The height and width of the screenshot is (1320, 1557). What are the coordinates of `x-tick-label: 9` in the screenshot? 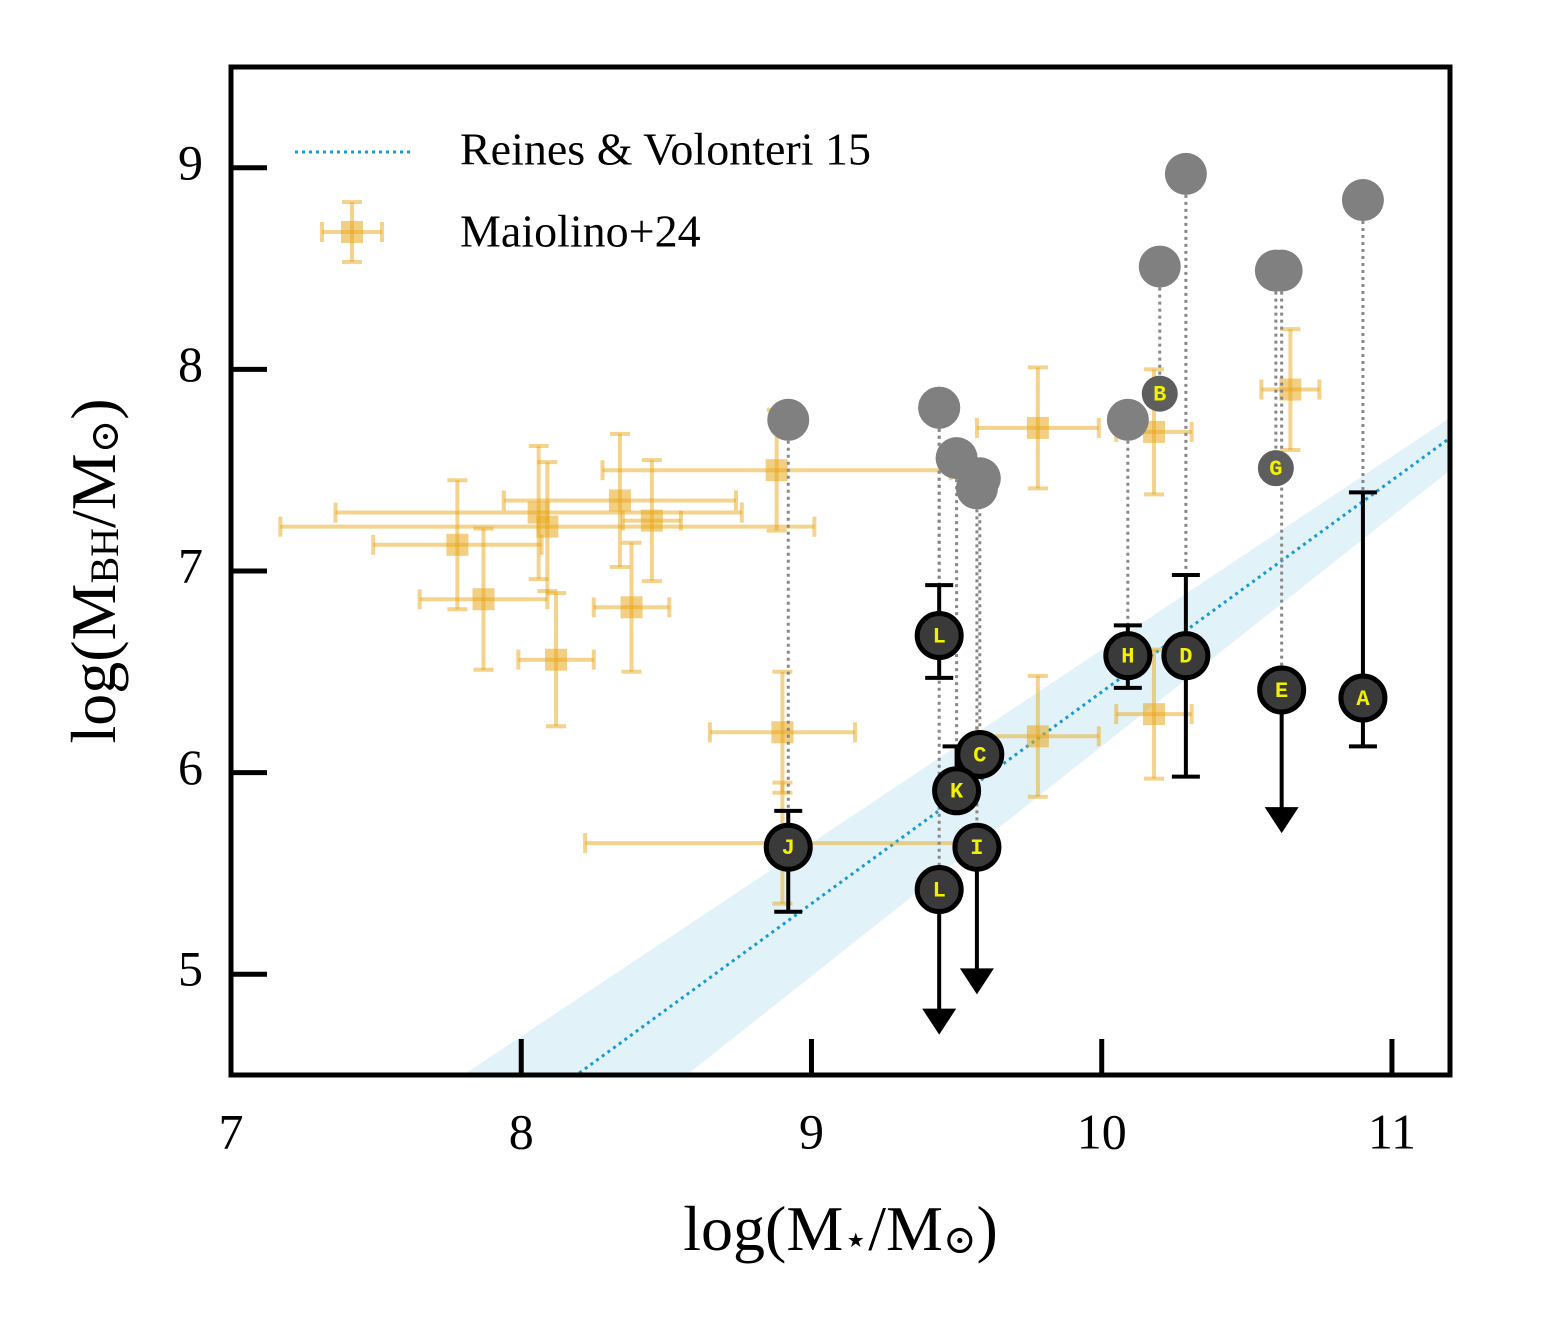 It's located at (811, 1131).